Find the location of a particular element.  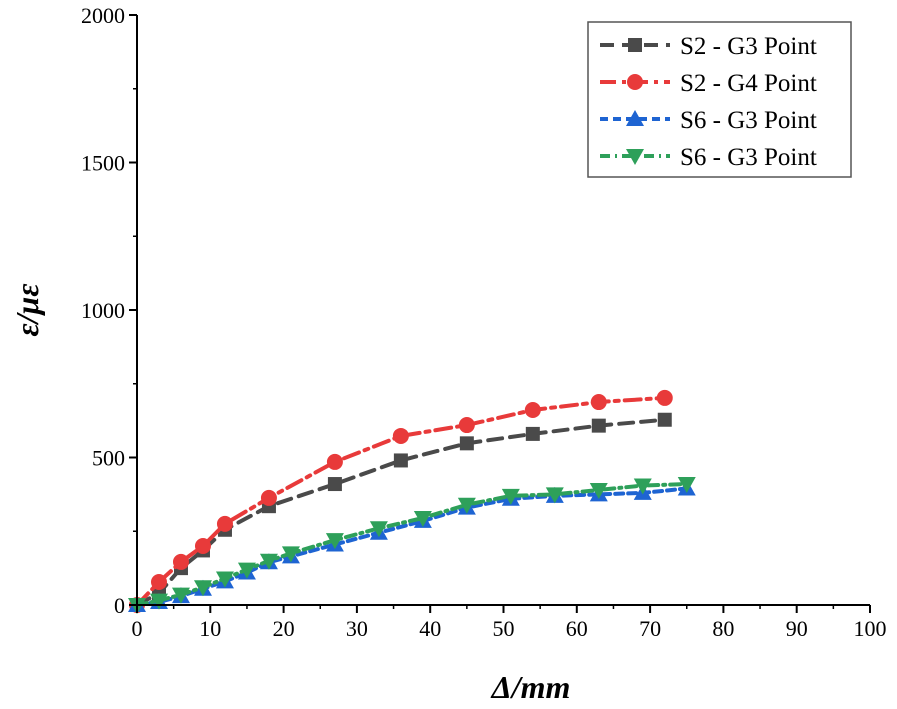

legend-entry: S2 - G4 Point is located at coordinates (748, 83).